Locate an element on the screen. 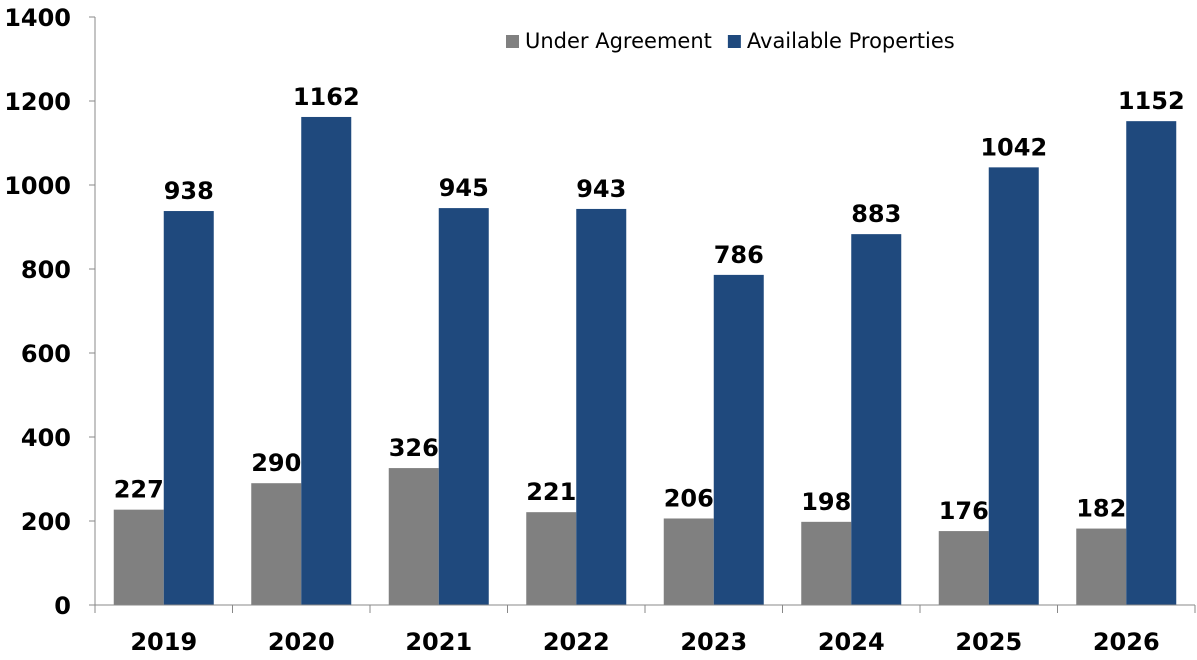 The image size is (1197, 660). data-label: 176 is located at coordinates (964, 511).